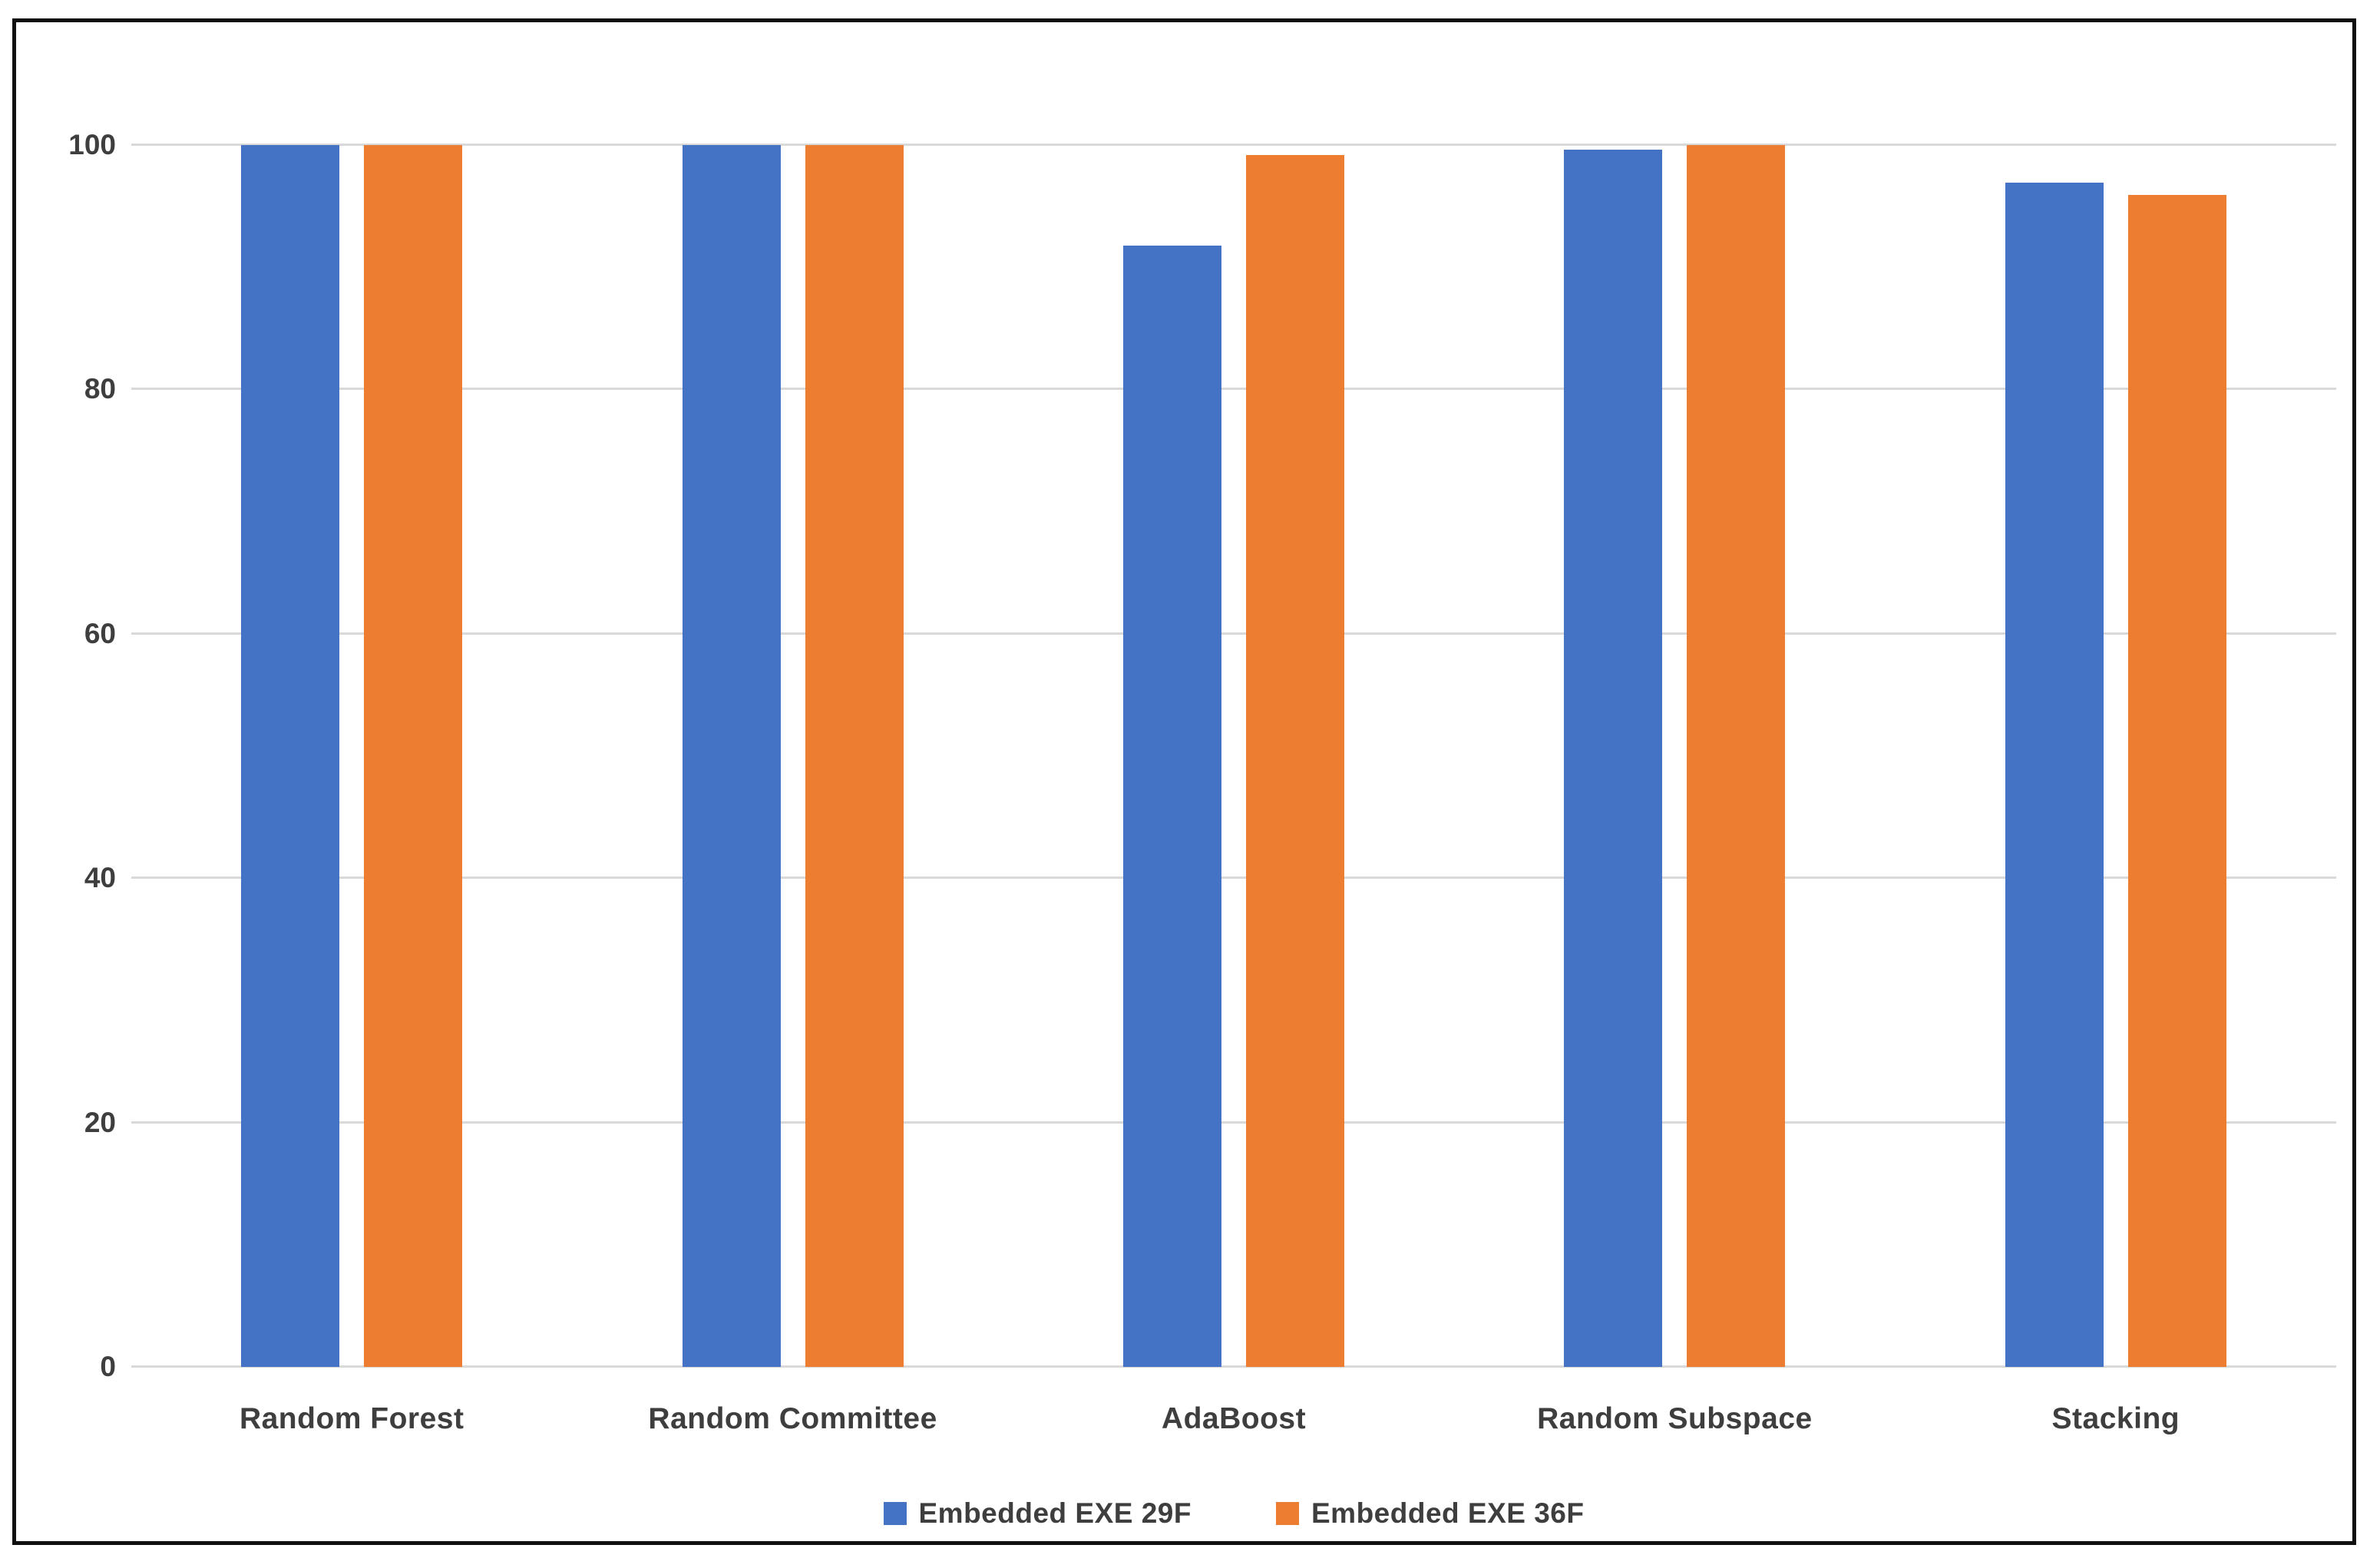  Describe the element at coordinates (100, 1122) in the screenshot. I see `y-tick-label-20: 20` at that location.